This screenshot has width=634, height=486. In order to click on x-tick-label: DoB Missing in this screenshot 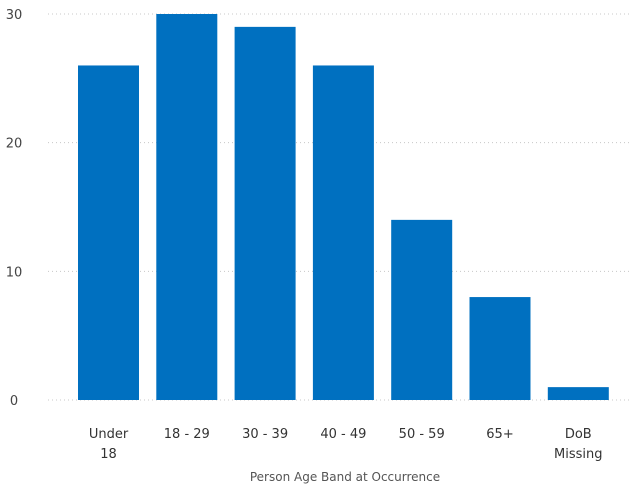, I will do `click(578, 444)`.